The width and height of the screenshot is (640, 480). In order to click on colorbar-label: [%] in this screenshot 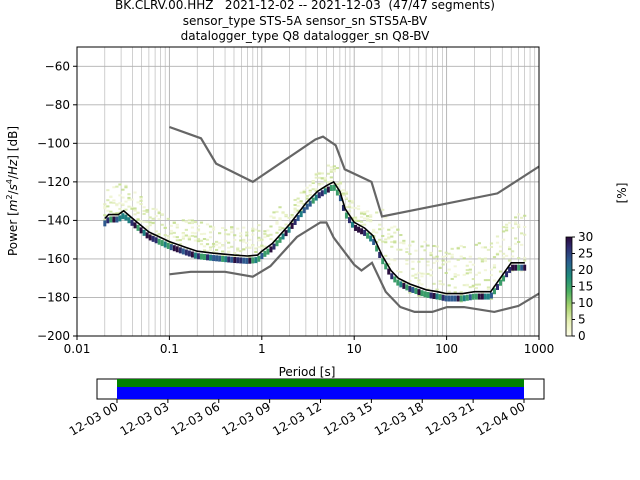, I will do `click(622, 193)`.